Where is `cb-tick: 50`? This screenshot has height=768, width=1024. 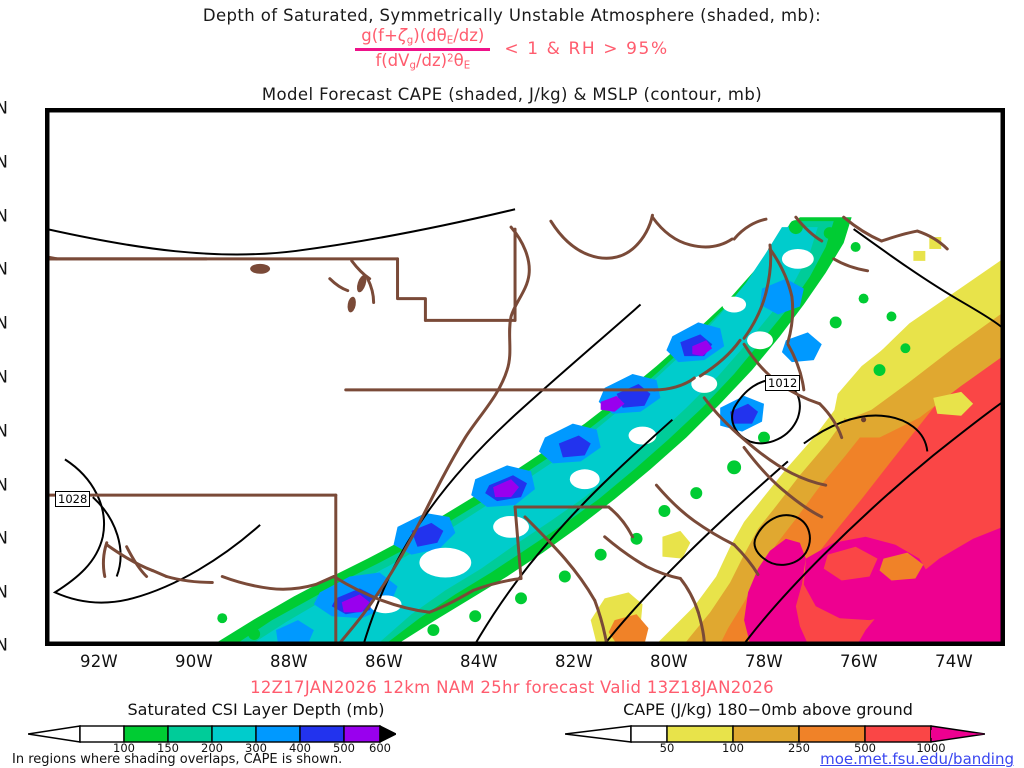 cb-tick: 50 is located at coordinates (667, 748).